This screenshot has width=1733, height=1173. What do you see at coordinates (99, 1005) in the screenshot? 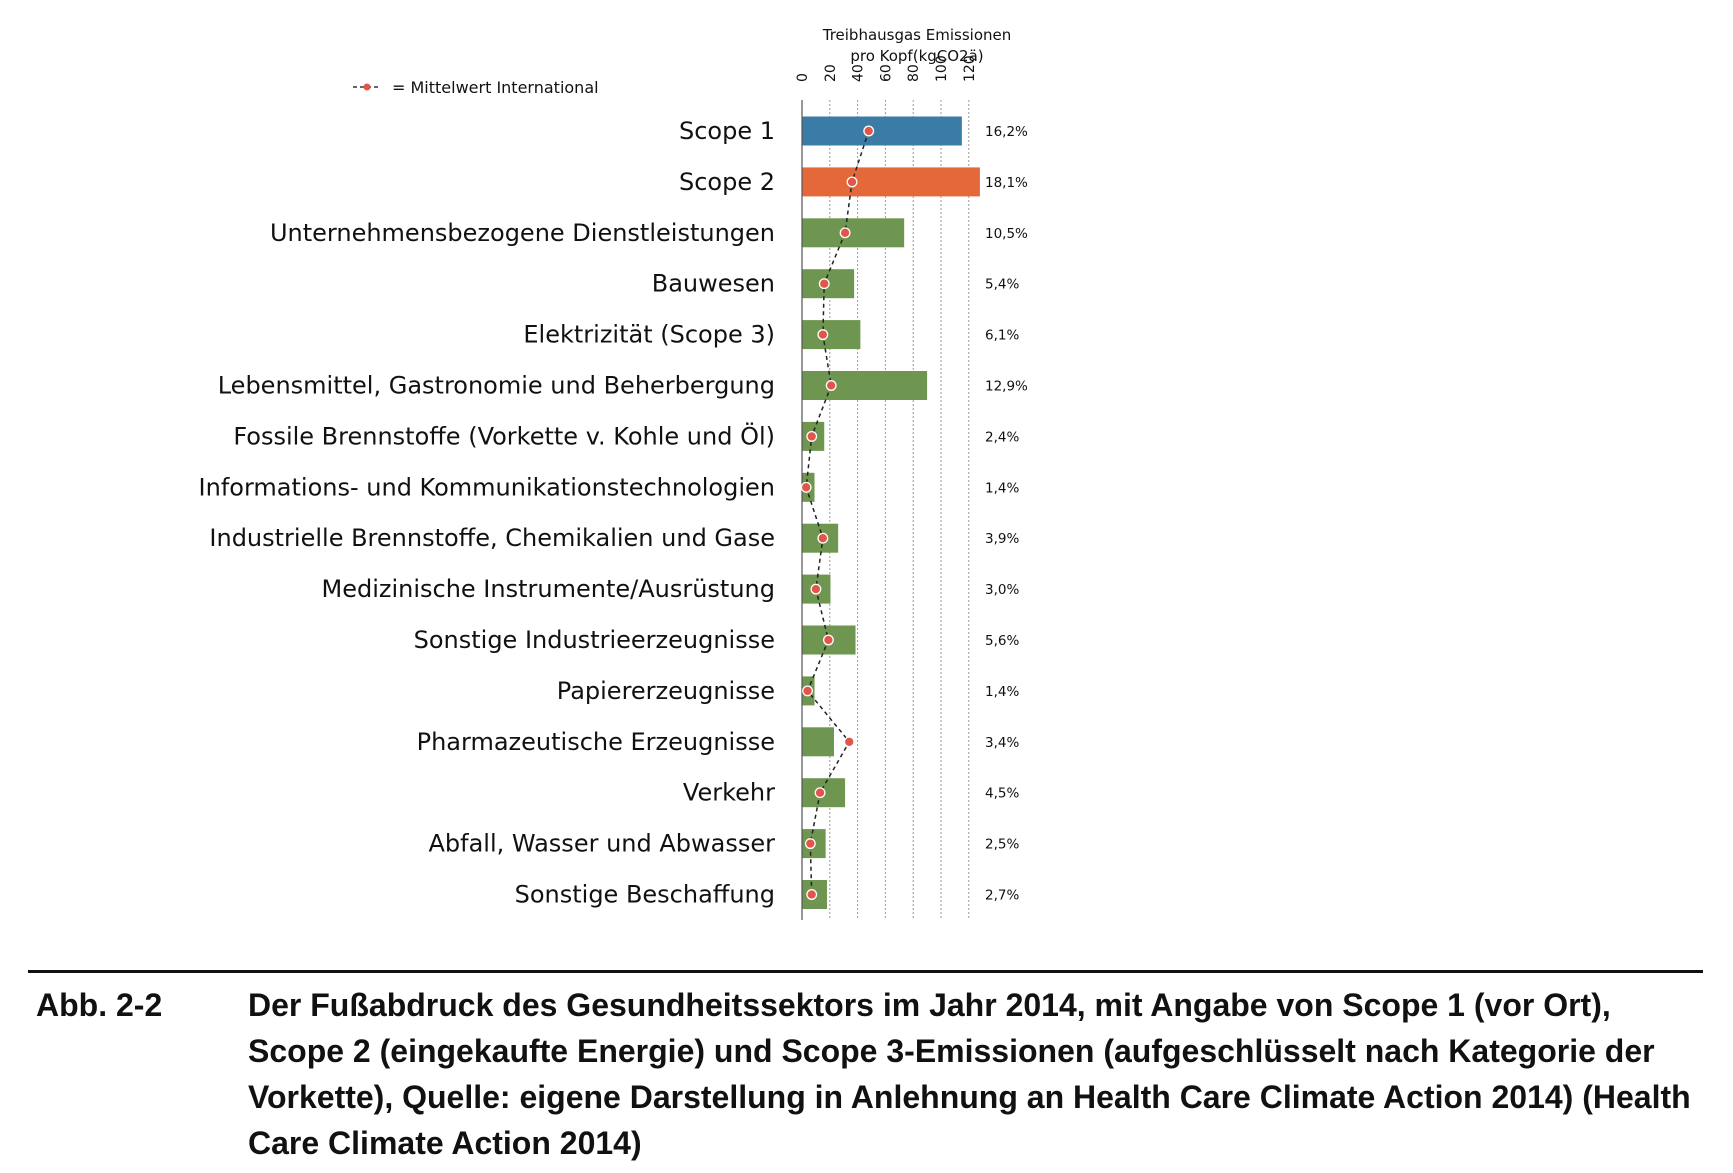
I see `caption-number: Abb. 2-2` at bounding box center [99, 1005].